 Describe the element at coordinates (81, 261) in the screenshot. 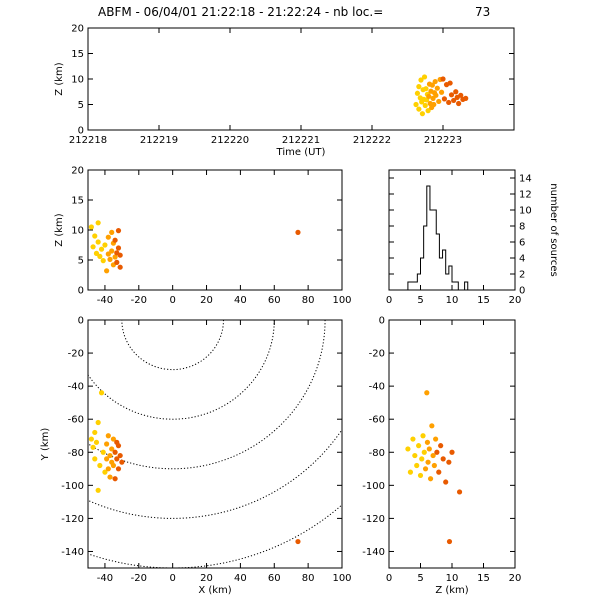

I see `y-tick-label: 5` at that location.